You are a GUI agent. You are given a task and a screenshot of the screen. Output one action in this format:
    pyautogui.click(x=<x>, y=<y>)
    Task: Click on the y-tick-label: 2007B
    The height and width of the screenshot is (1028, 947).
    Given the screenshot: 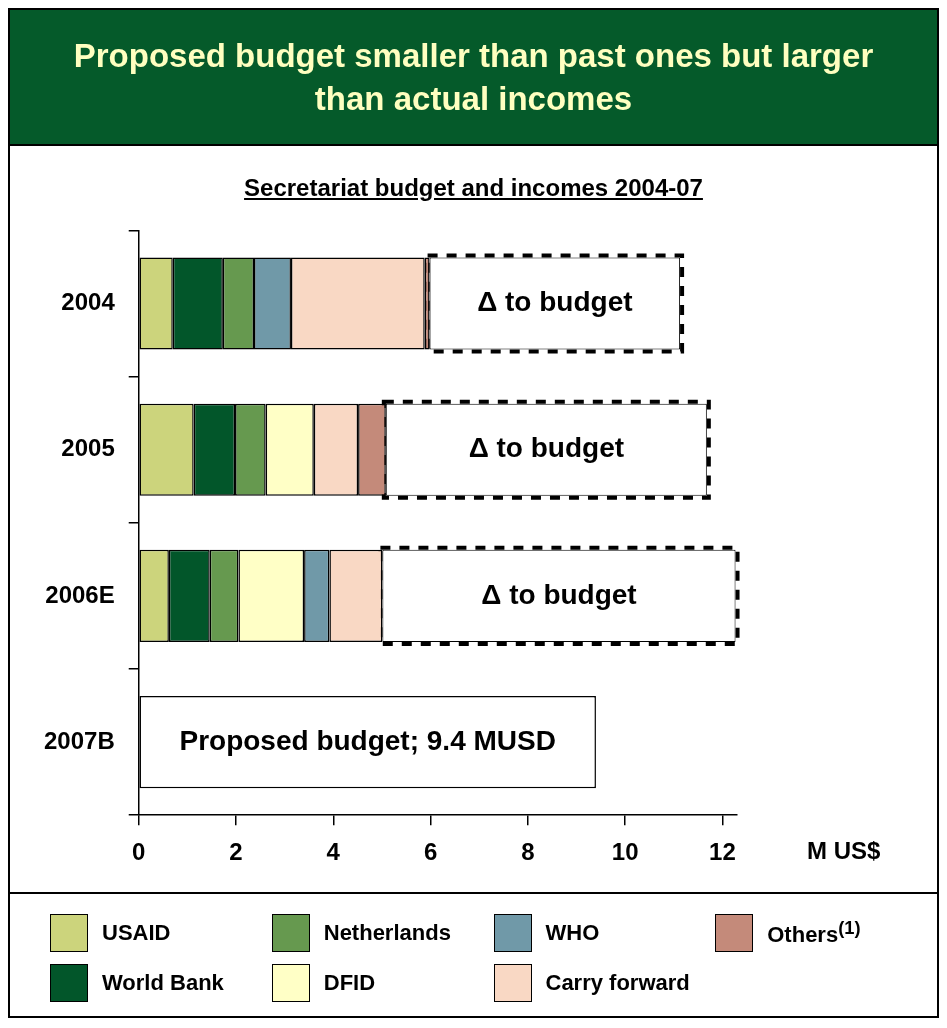 What is the action you would take?
    pyautogui.click(x=79, y=740)
    